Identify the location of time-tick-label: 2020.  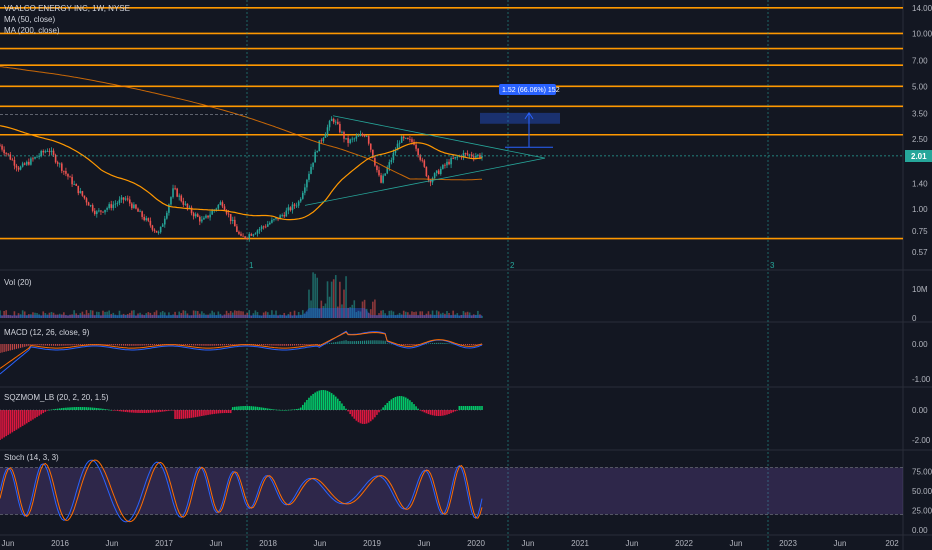
(476, 543).